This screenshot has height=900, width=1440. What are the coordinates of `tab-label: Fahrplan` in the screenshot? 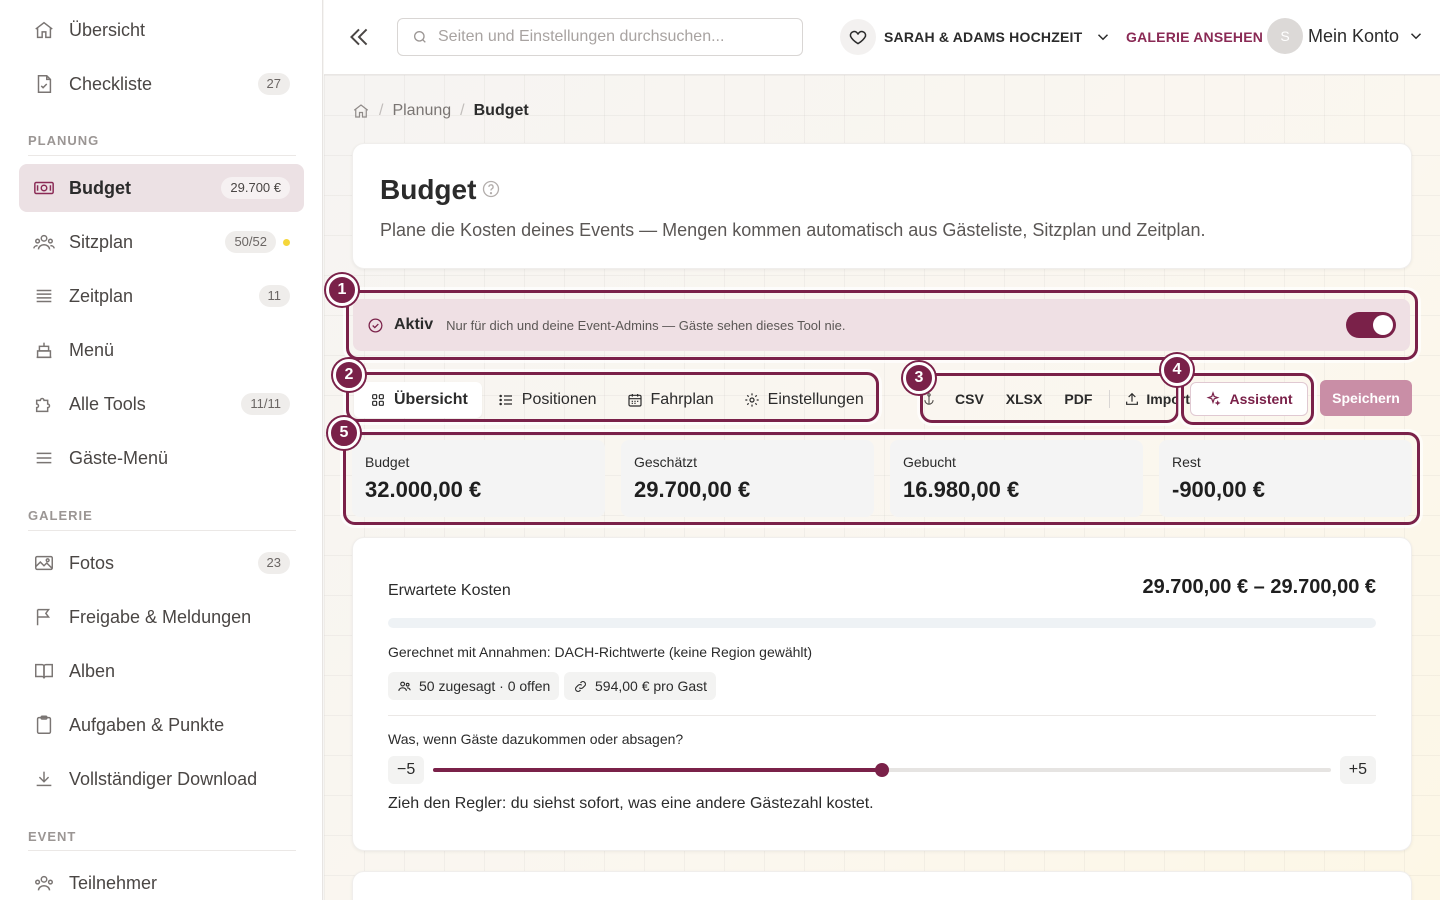 It's located at (682, 399).